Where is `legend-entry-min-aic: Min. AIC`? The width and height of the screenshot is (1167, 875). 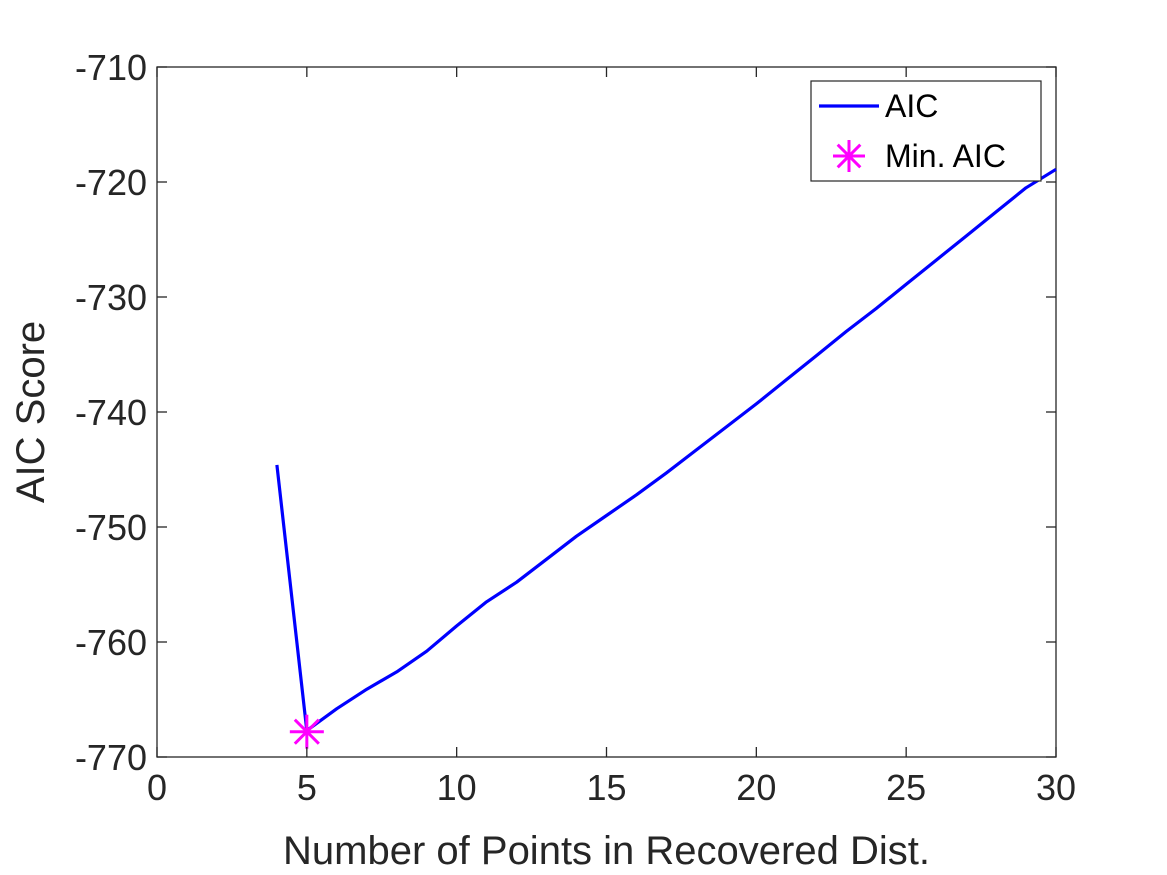
legend-entry-min-aic: Min. AIC is located at coordinates (945, 156).